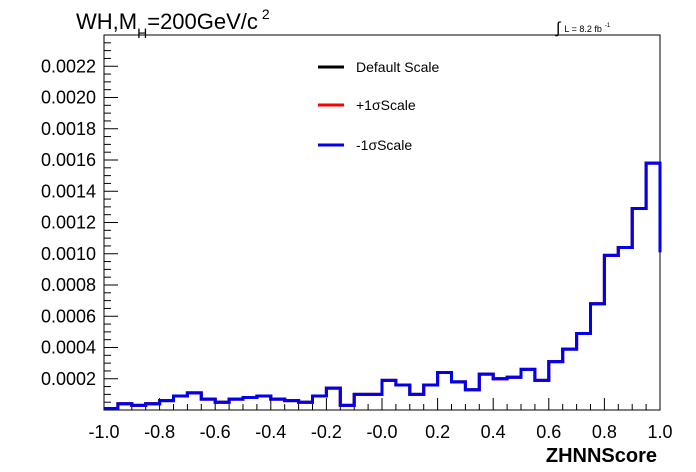 The height and width of the screenshot is (472, 696). I want to click on x-tick-label: 1.0, so click(659, 432).